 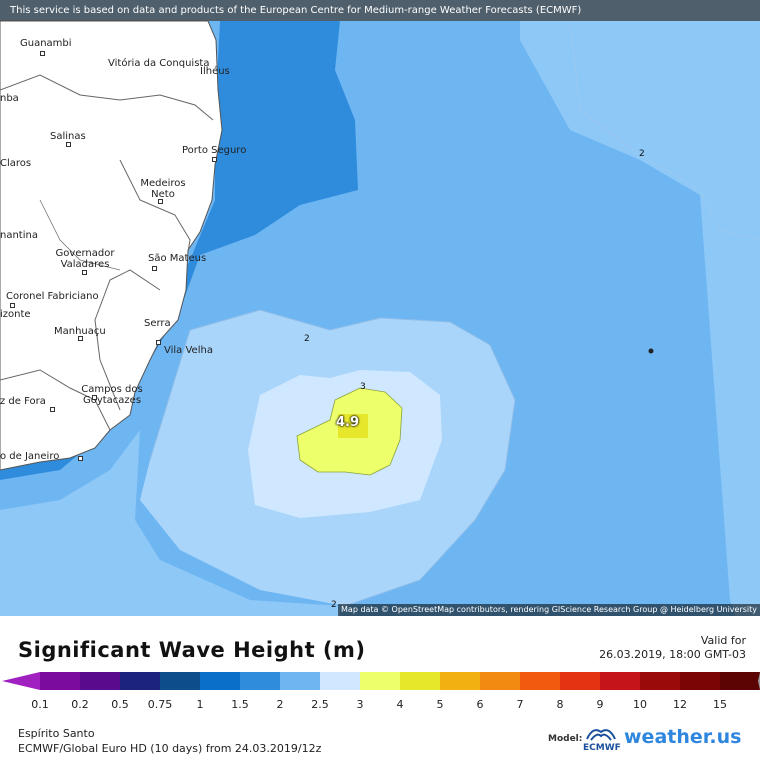 I want to click on colorbar-tick-label: 1.5, so click(x=240, y=704).